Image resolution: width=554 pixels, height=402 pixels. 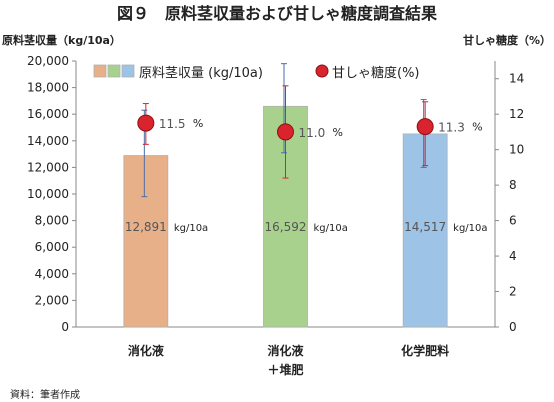 I want to click on left-tick-label: 2,000, so click(x=52, y=300).